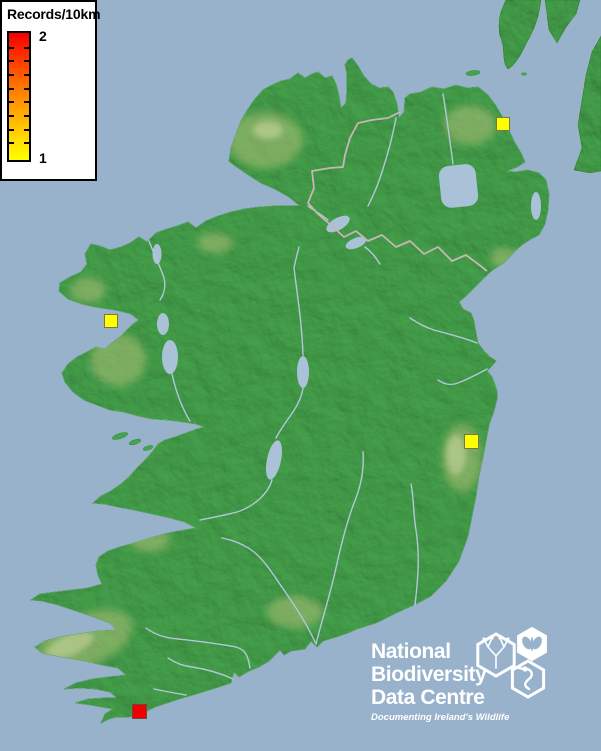 The width and height of the screenshot is (601, 751). I want to click on legend-max-label: 2, so click(43, 36).